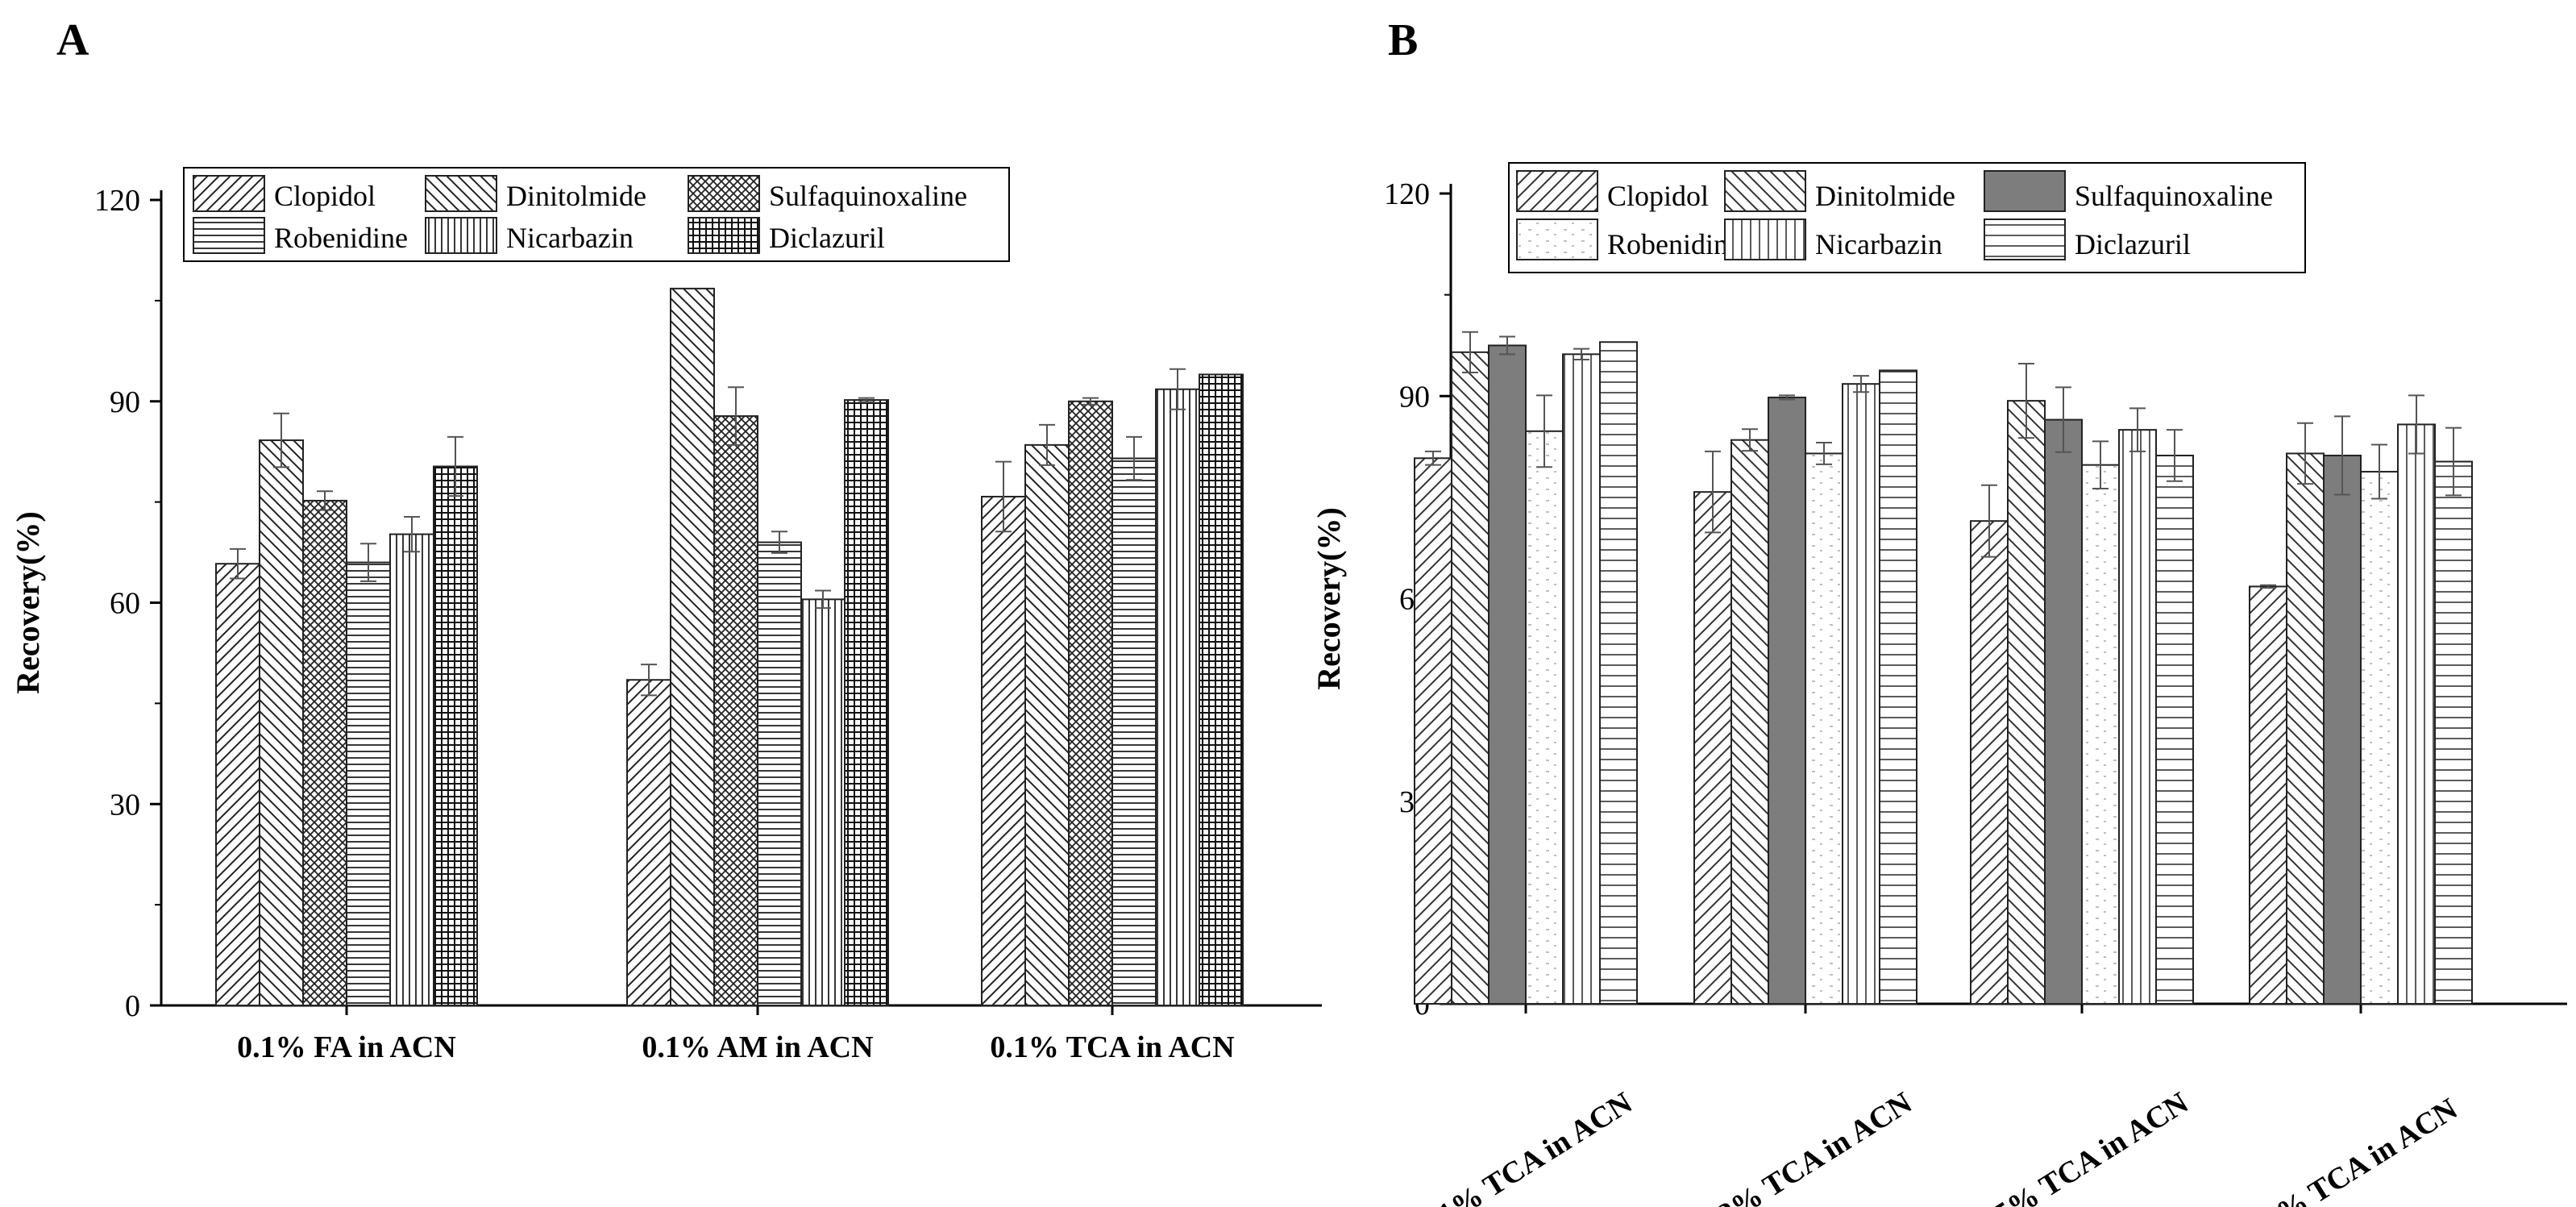 This screenshot has height=1207, width=2576. I want to click on b-legend-swatch-robenidine, so click(1557, 239).